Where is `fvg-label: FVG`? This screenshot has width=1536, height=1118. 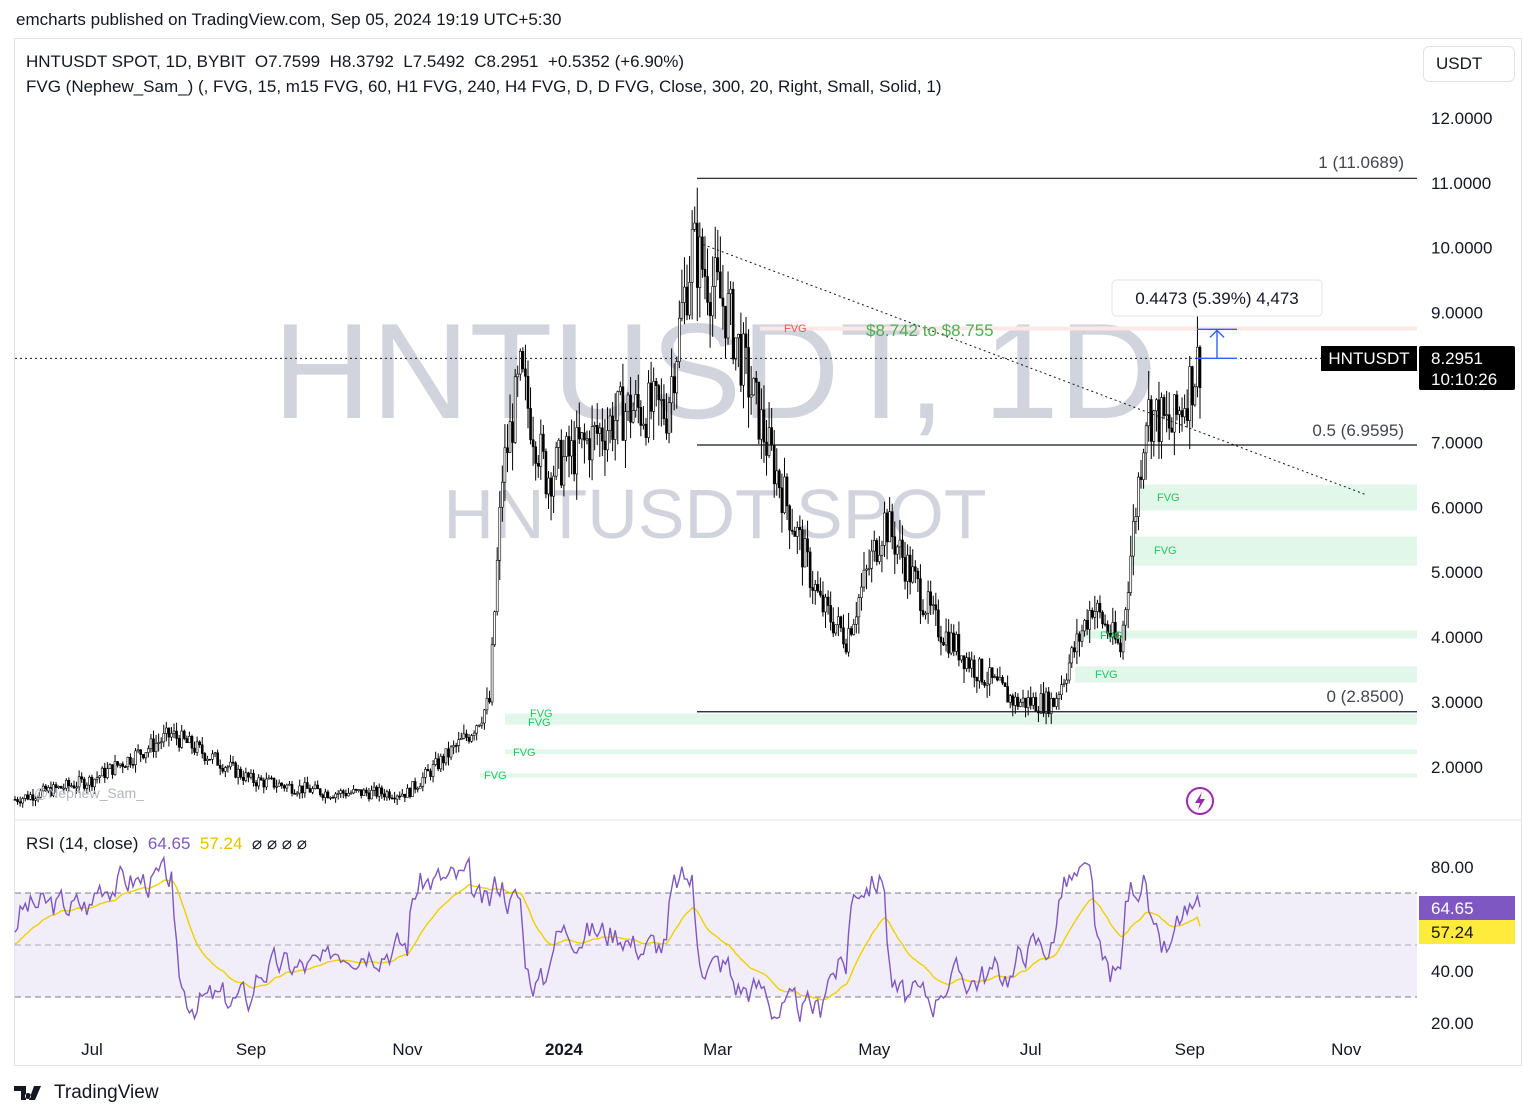 fvg-label: FVG is located at coordinates (1111, 636).